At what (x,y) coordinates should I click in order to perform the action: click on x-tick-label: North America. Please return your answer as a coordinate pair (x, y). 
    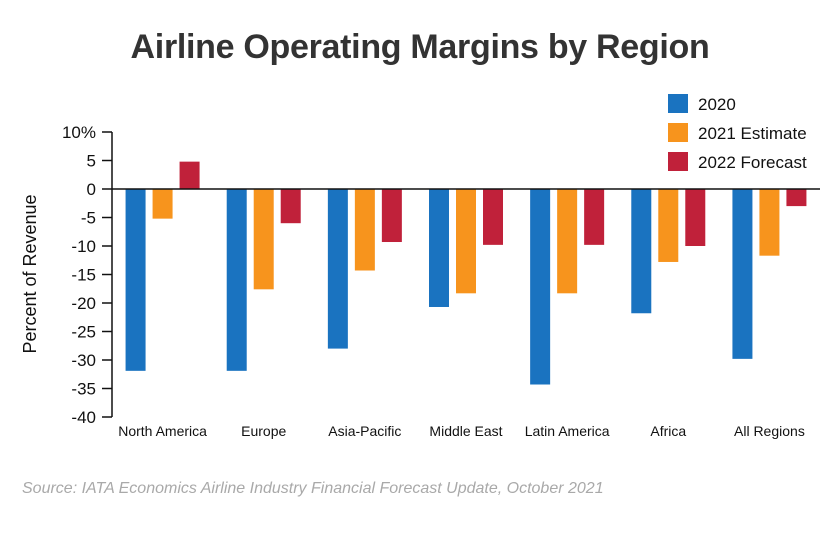
    Looking at the image, I should click on (162, 431).